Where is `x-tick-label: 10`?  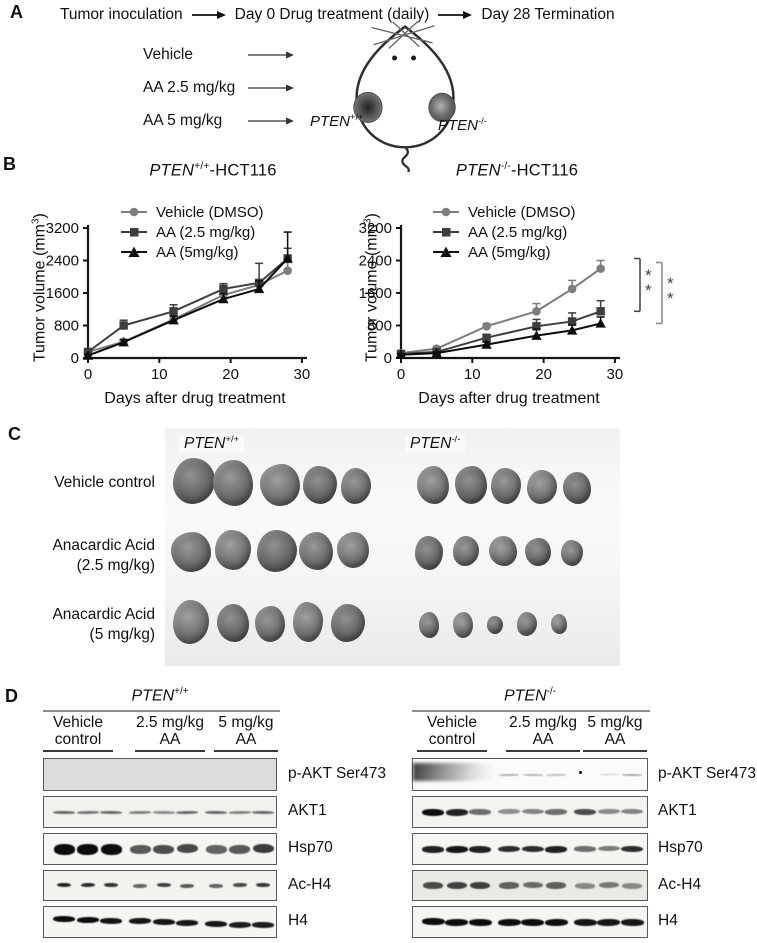
x-tick-label: 10 is located at coordinates (159, 374).